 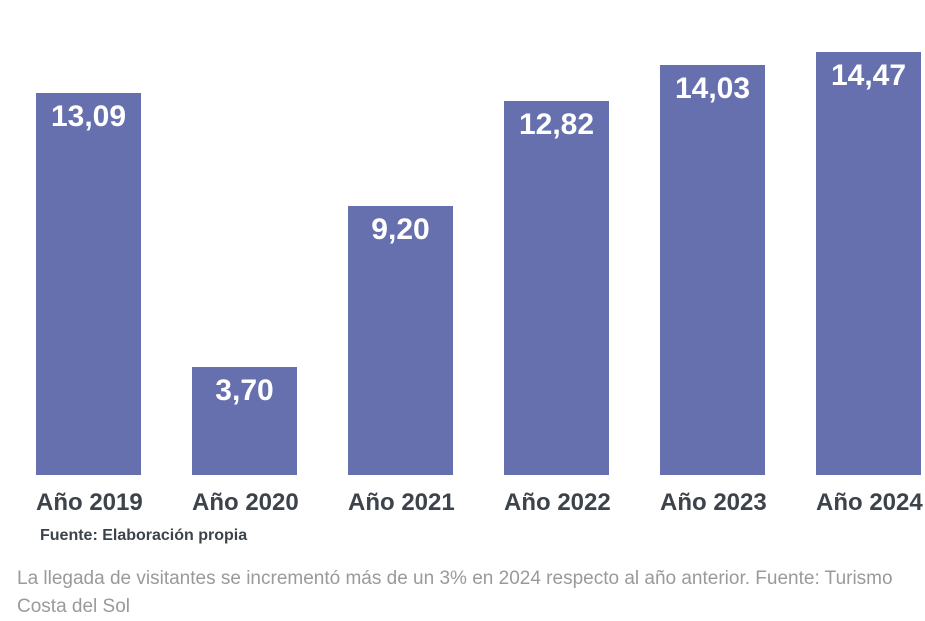 I want to click on bar-value-label: 9,20, so click(x=400, y=229).